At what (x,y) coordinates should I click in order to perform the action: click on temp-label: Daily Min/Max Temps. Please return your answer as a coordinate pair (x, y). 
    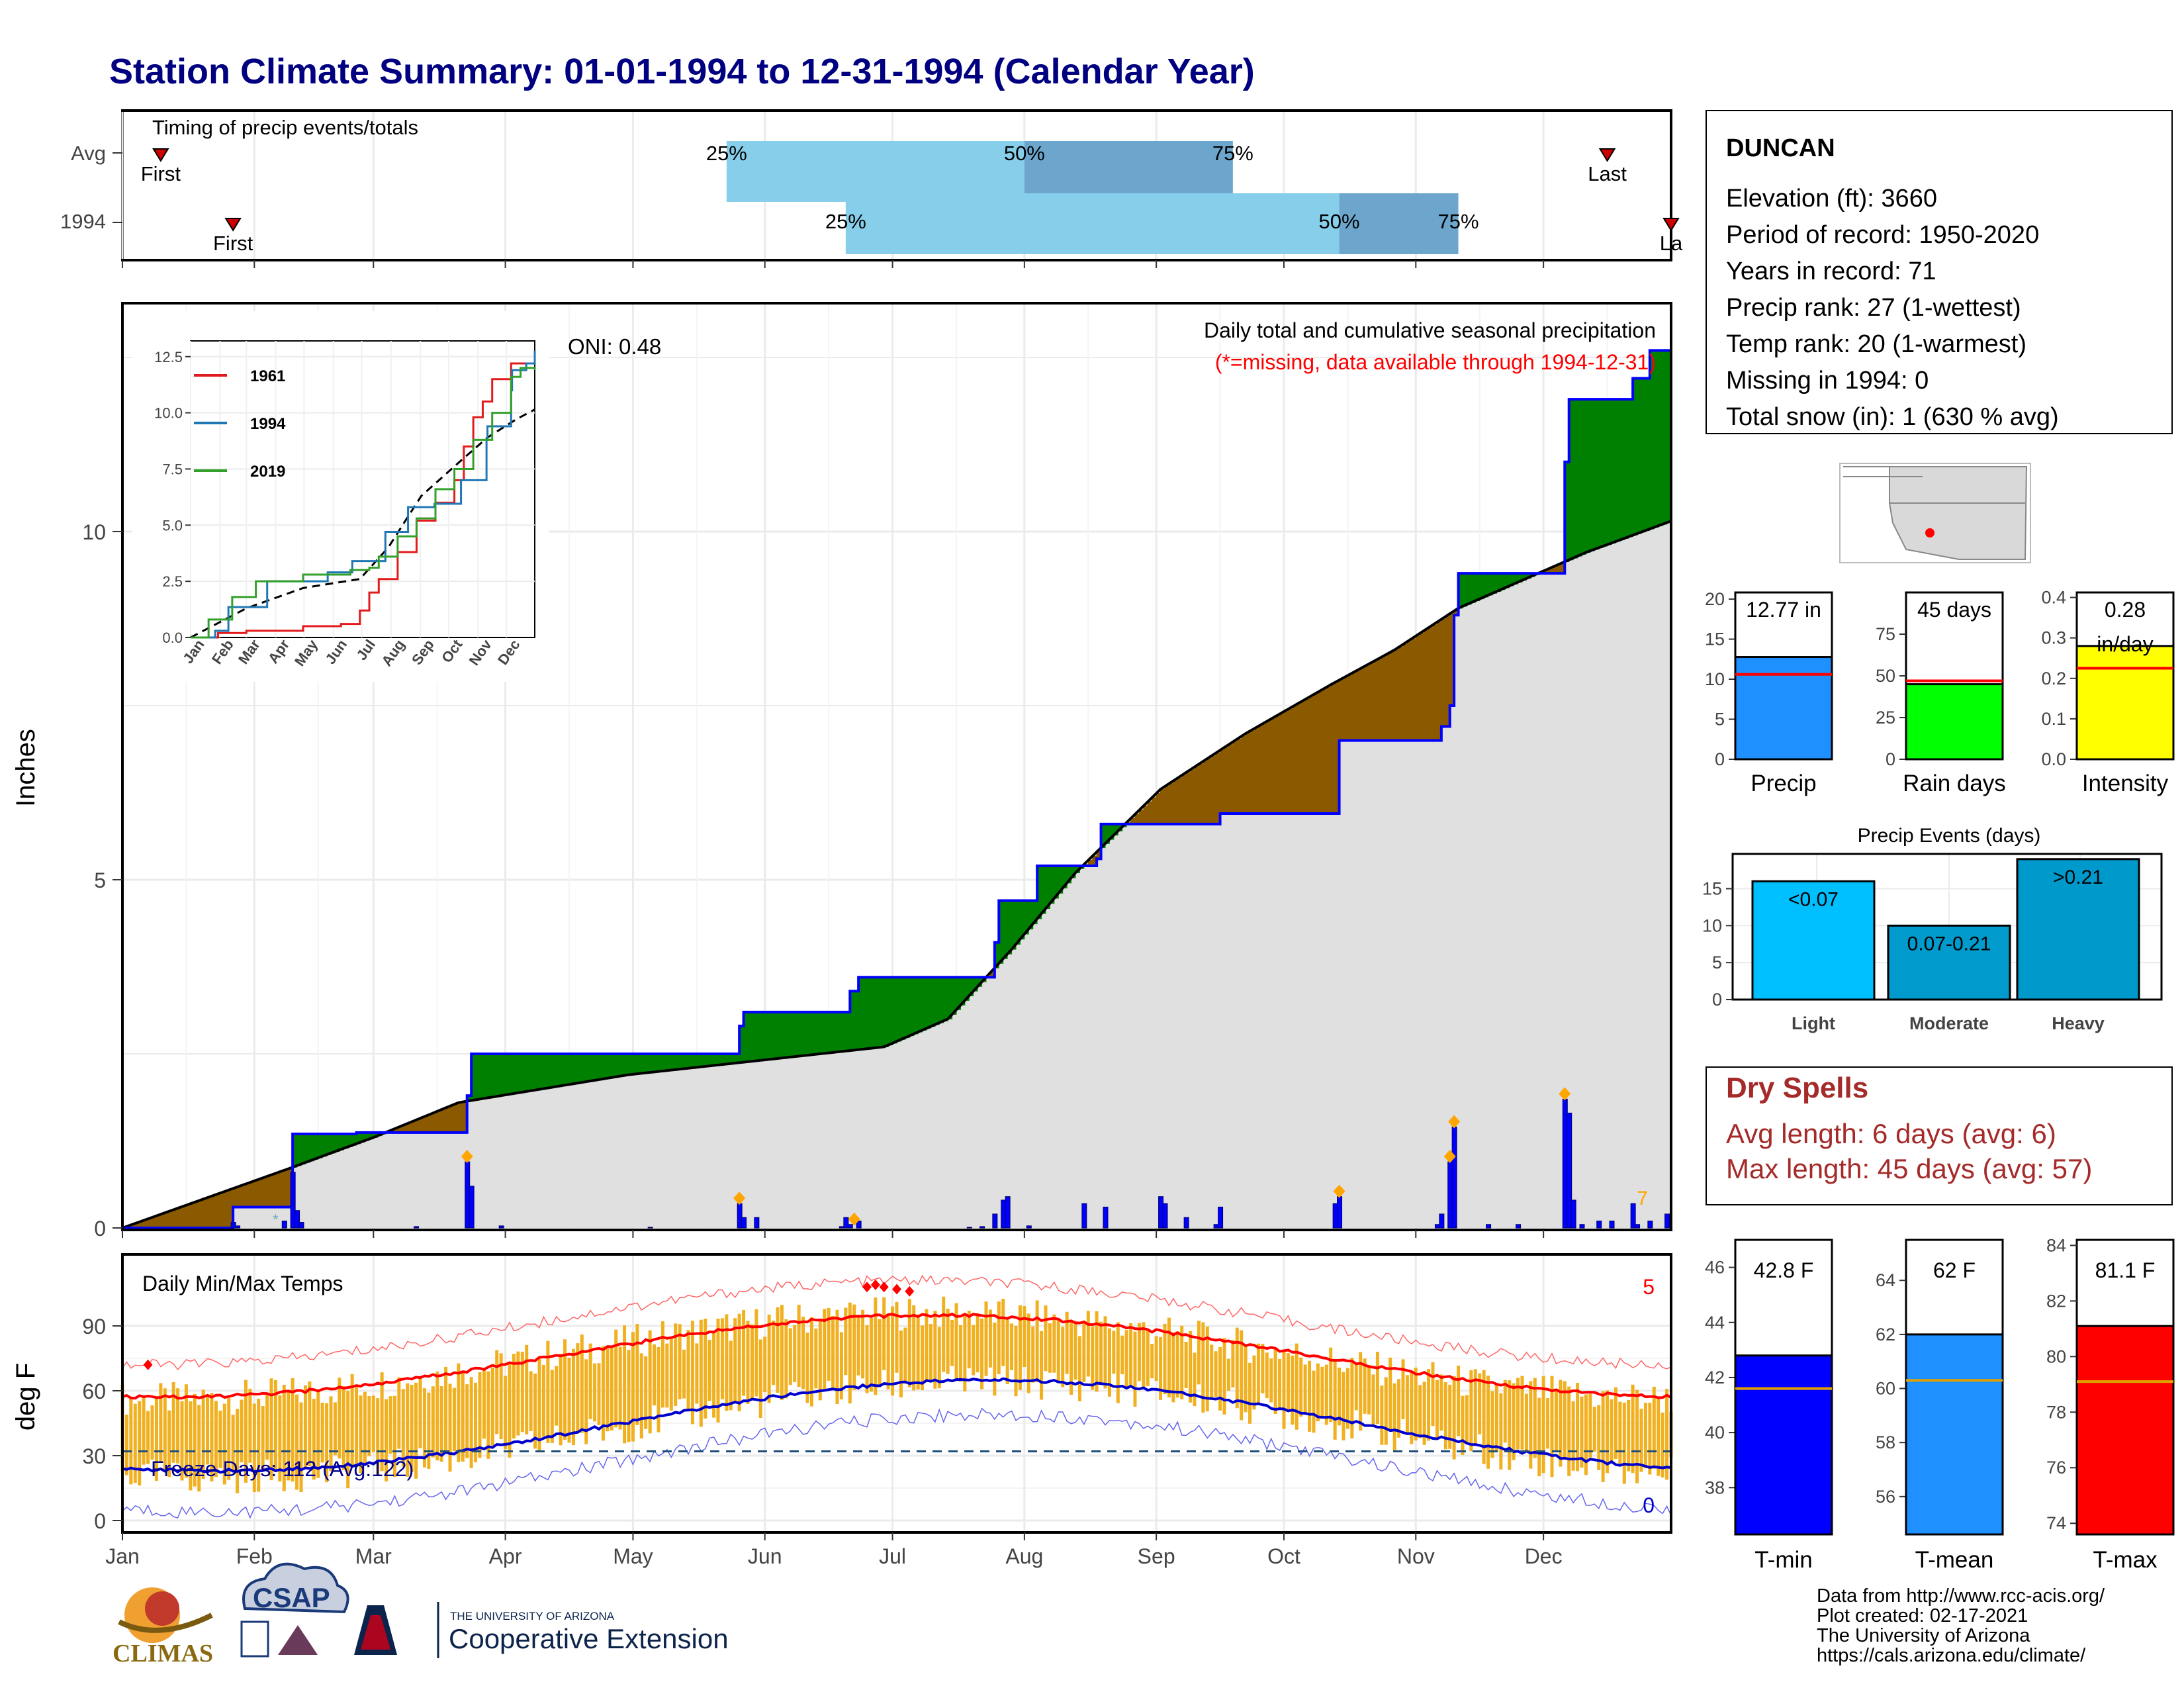
    Looking at the image, I should click on (242, 1283).